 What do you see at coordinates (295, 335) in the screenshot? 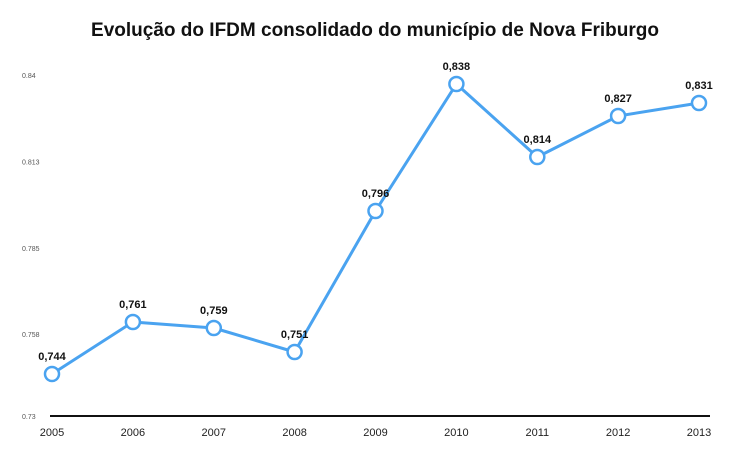
I see `data-label: 0,751` at bounding box center [295, 335].